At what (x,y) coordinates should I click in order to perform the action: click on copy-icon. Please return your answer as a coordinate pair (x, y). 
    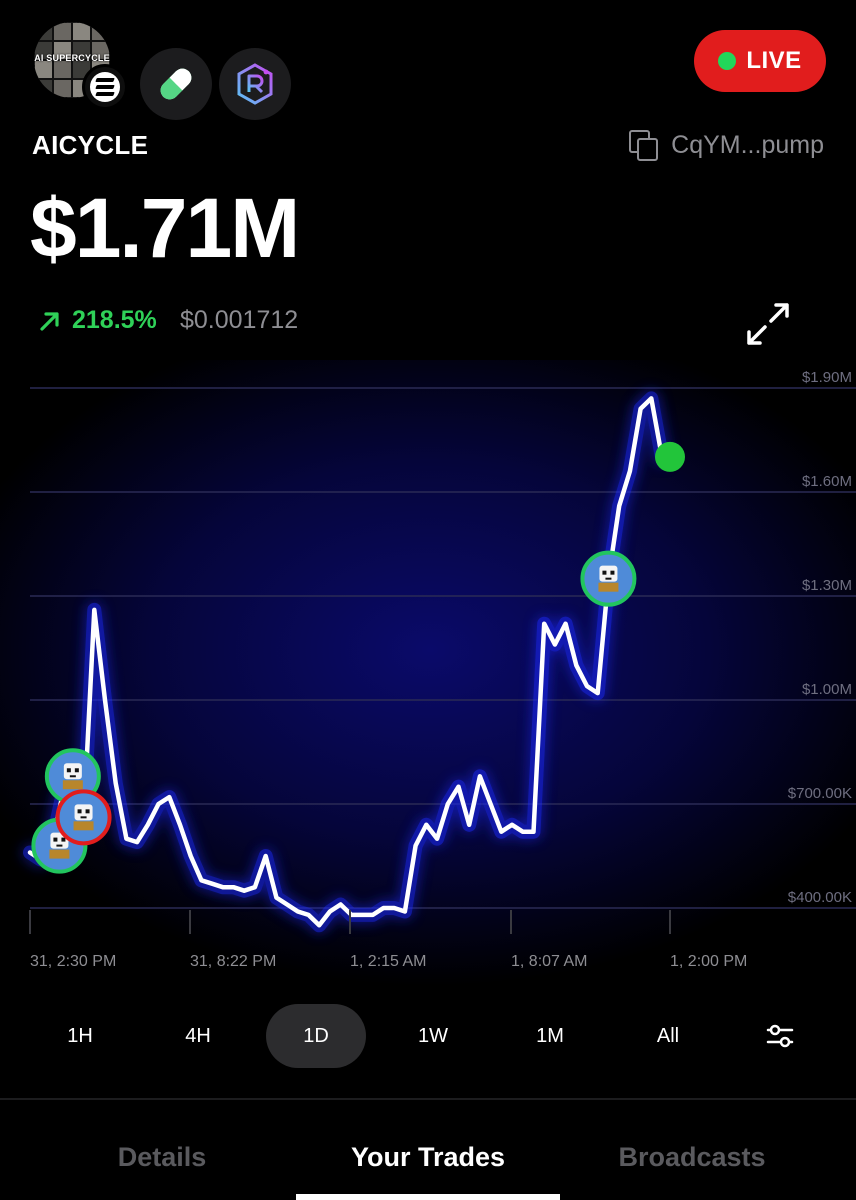
    Looking at the image, I should click on (644, 145).